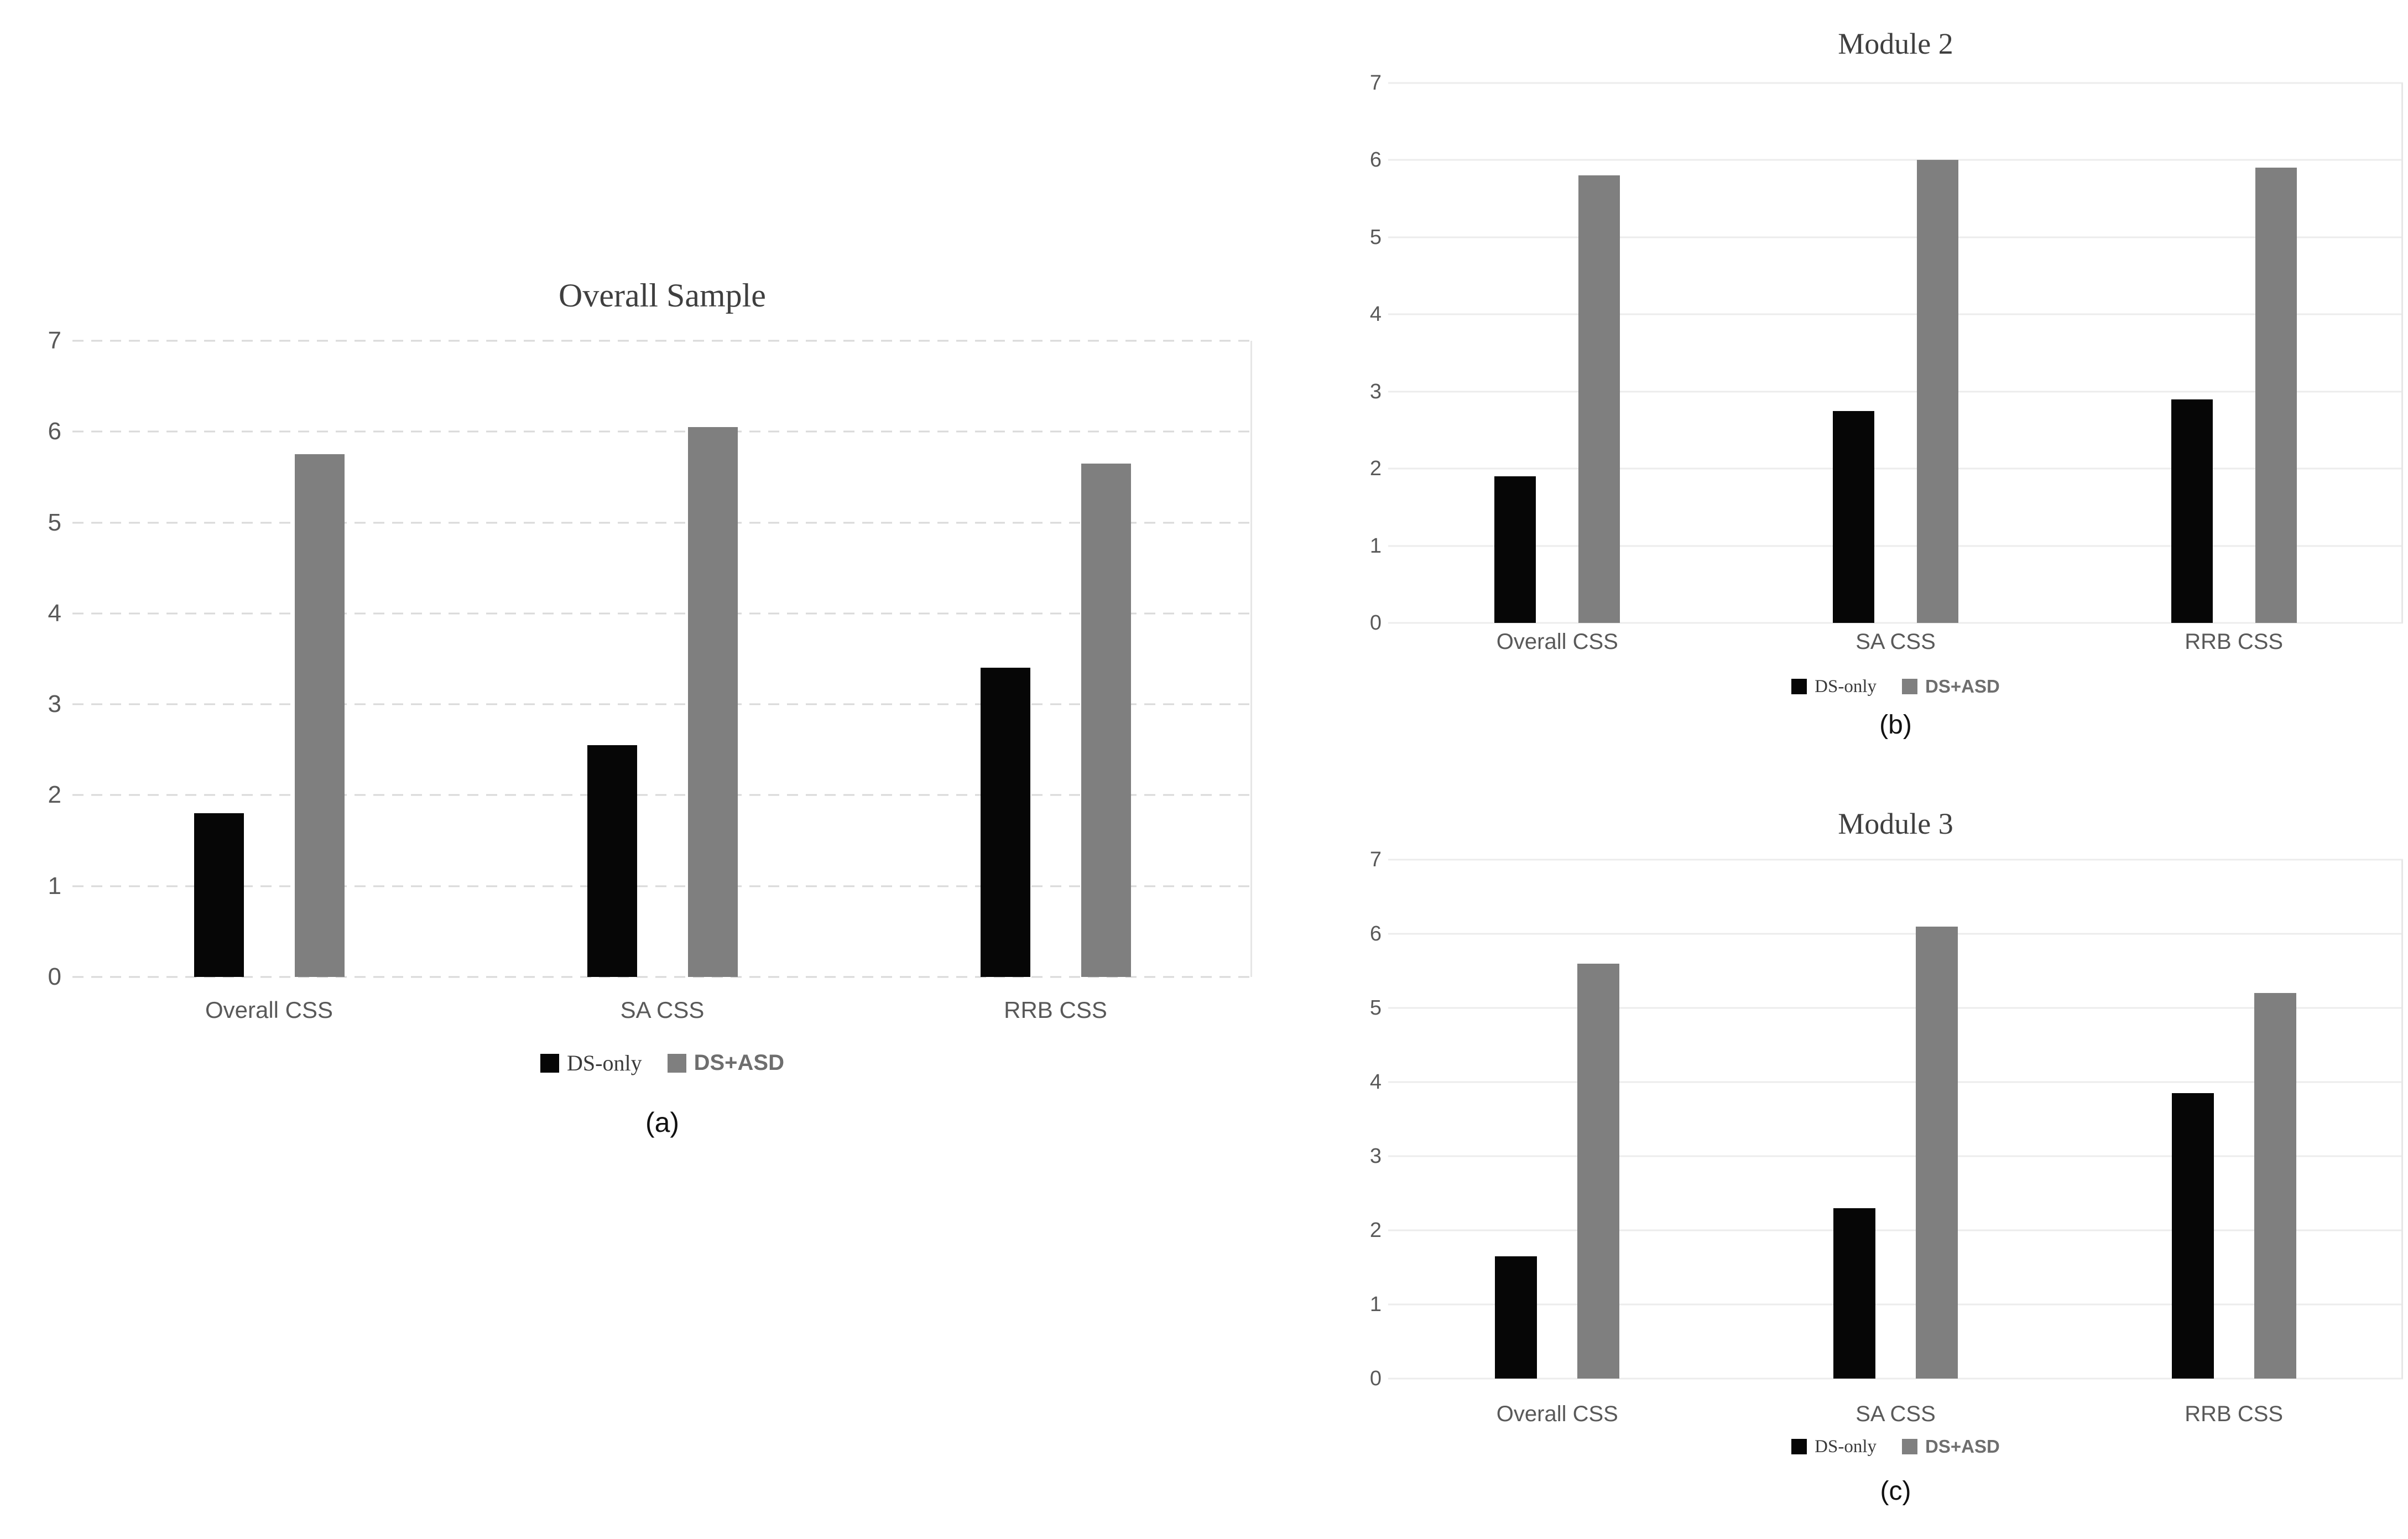 The image size is (2408, 1539). I want to click on subfigure-label-a: (a), so click(663, 1122).